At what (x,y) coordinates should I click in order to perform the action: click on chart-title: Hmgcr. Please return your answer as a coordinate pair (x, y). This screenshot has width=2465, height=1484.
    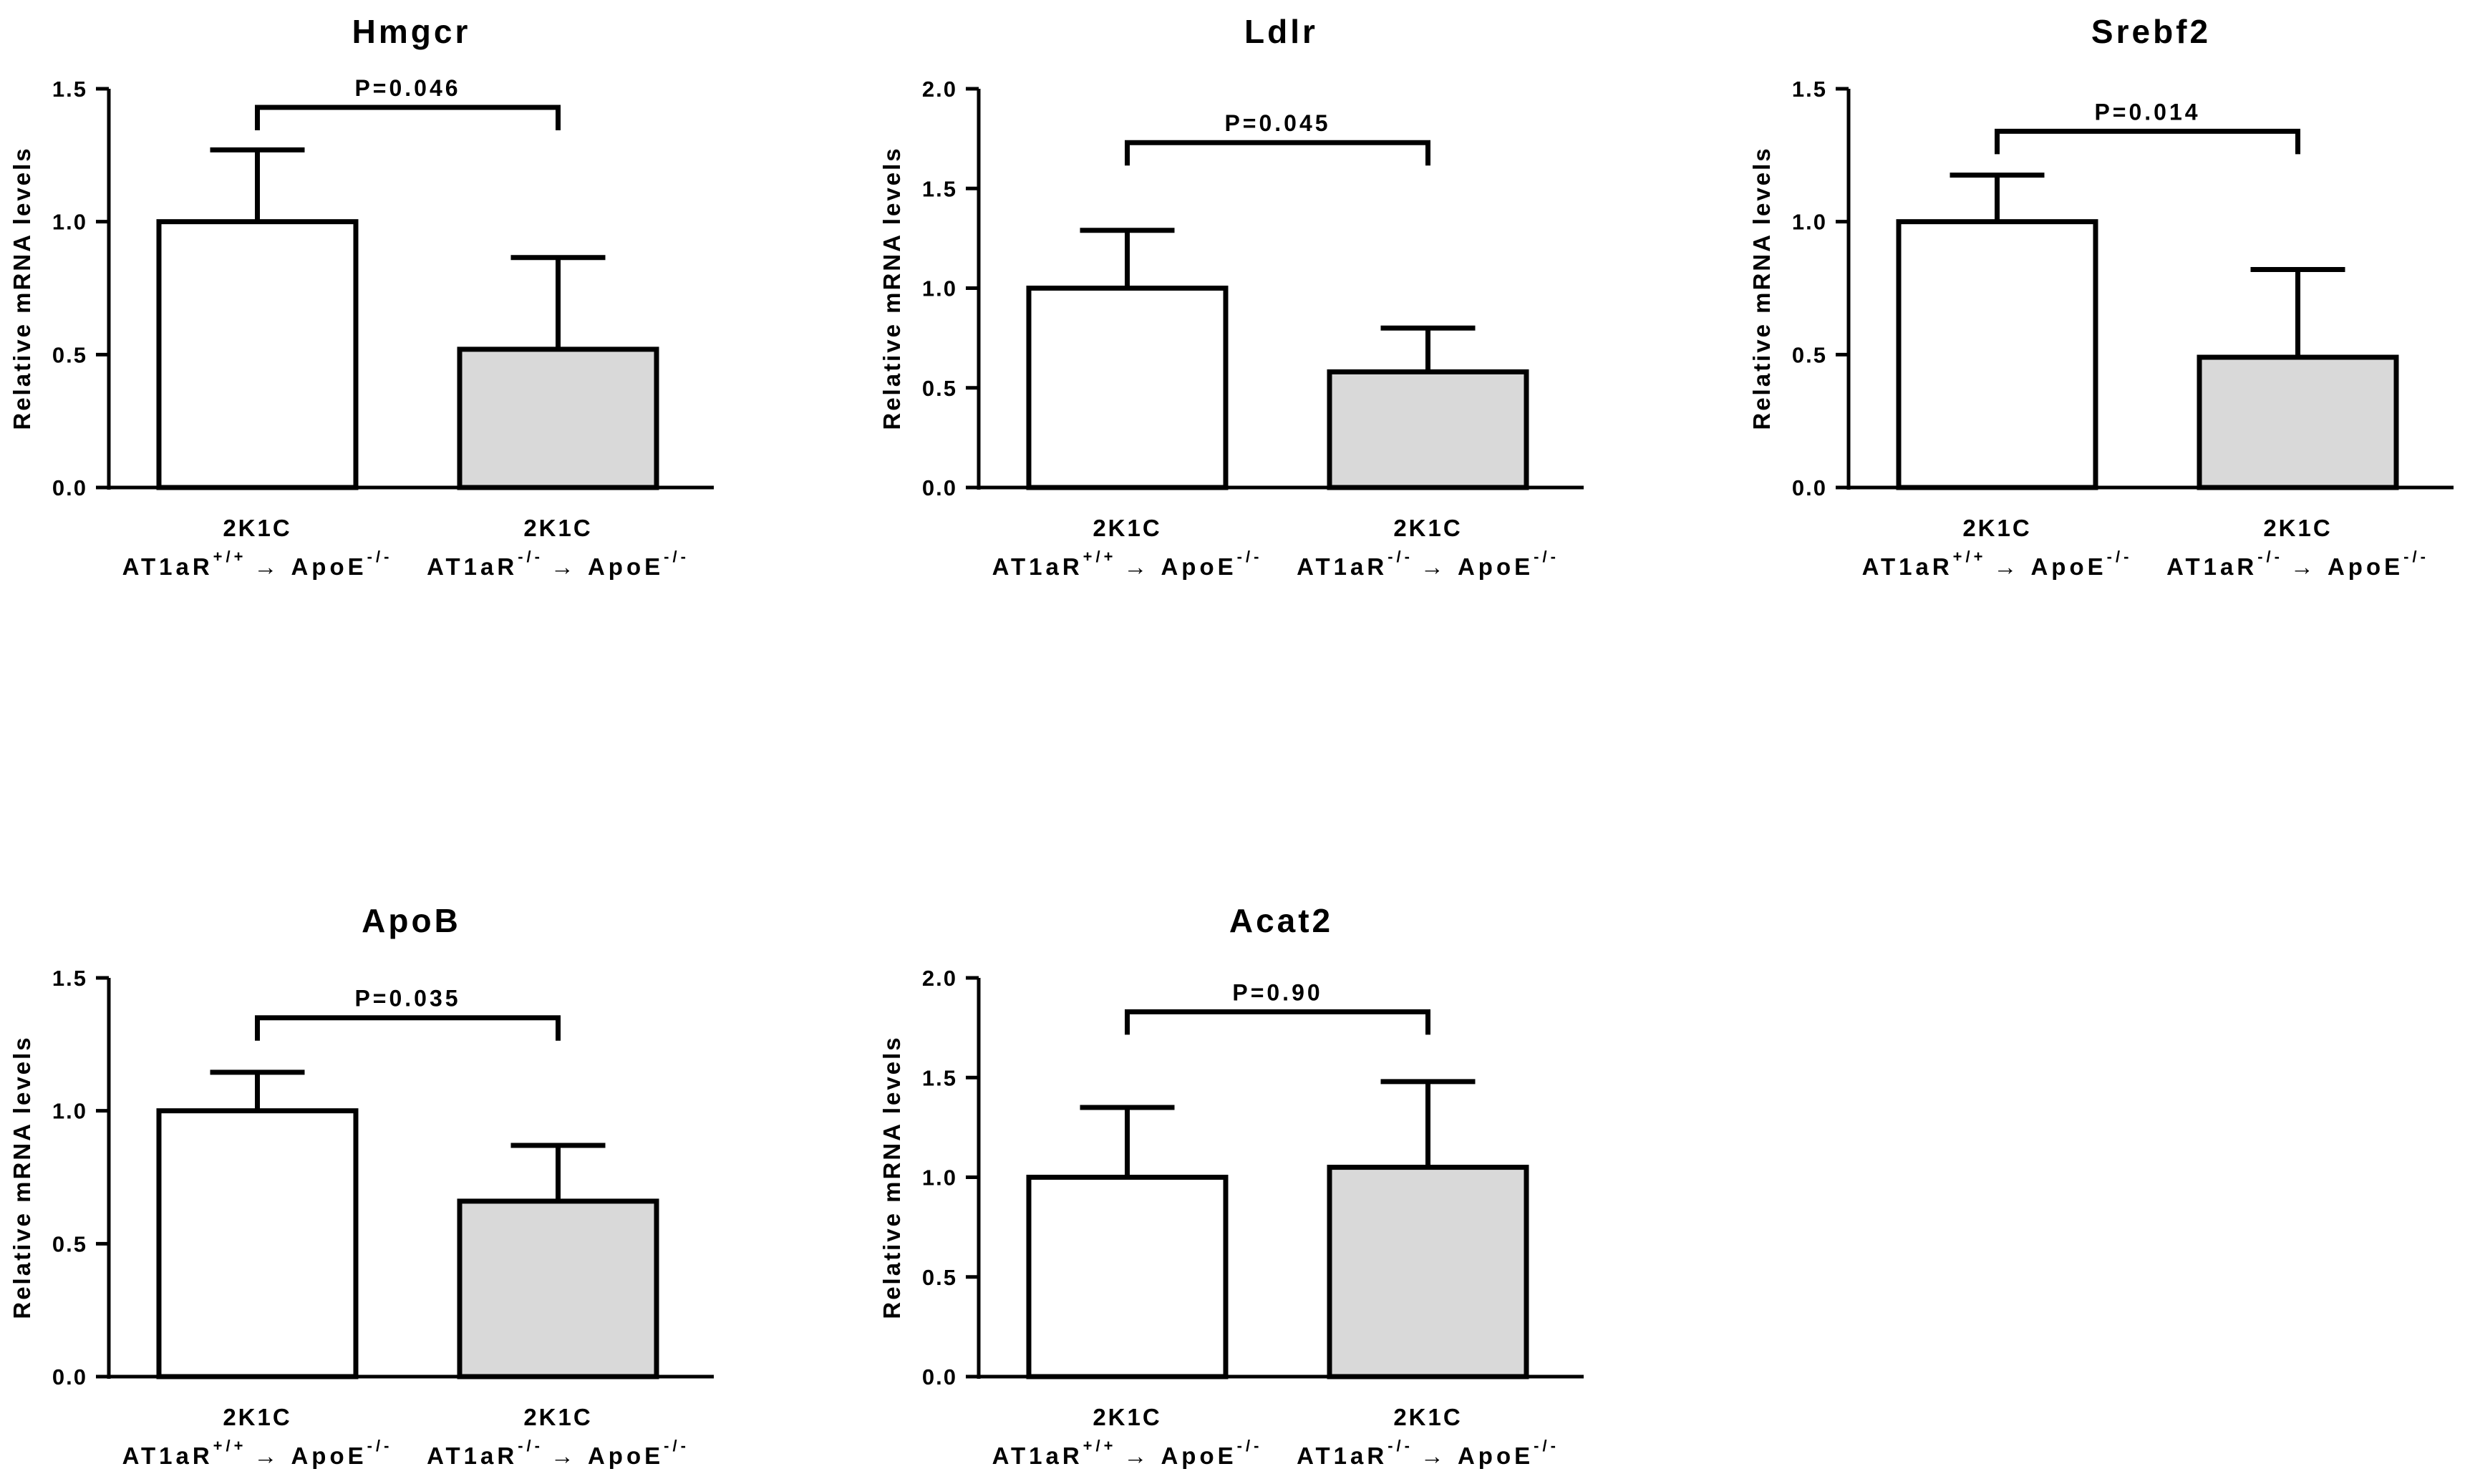
    Looking at the image, I should click on (412, 32).